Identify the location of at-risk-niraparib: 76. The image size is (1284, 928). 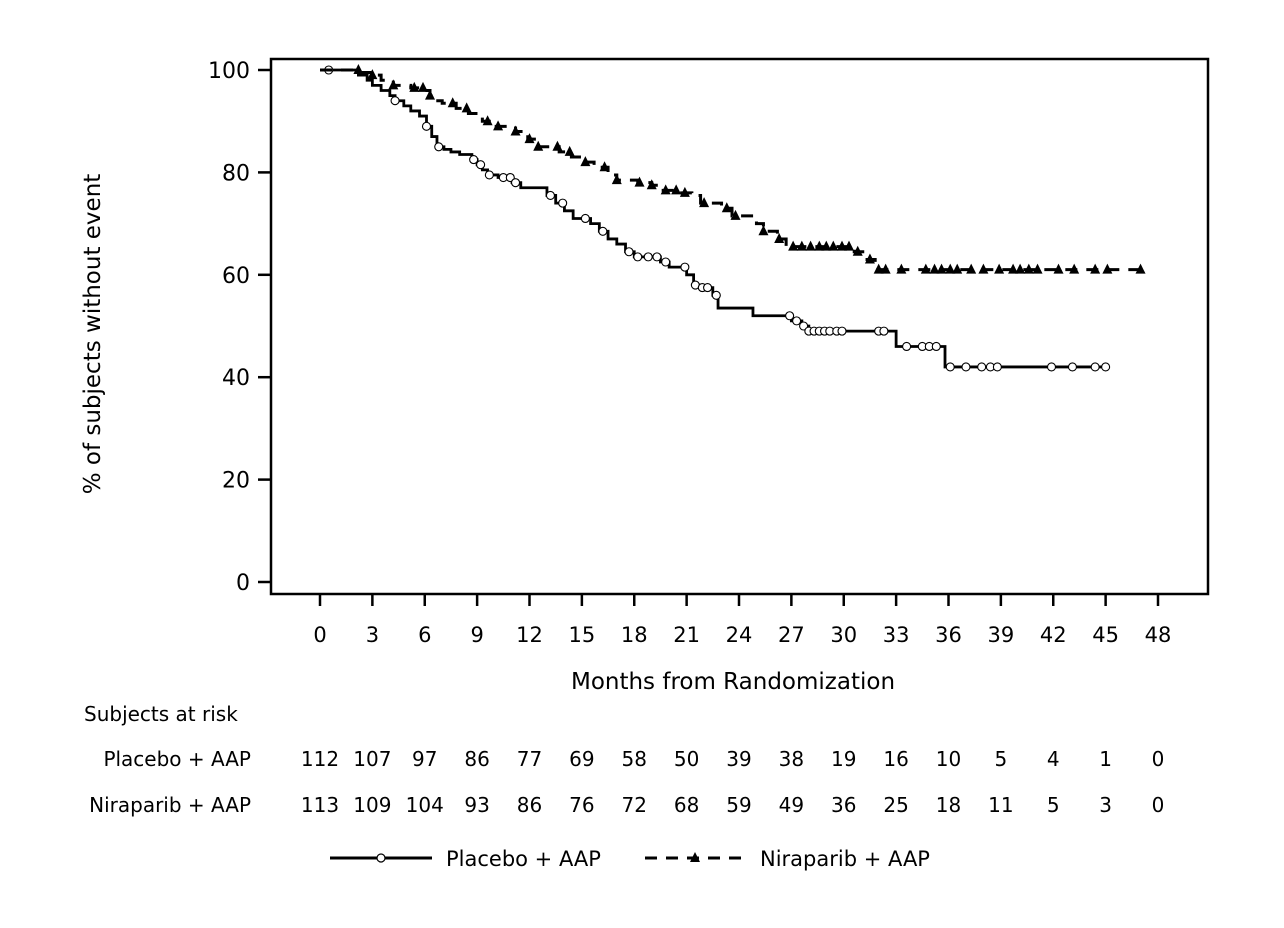
(581, 805).